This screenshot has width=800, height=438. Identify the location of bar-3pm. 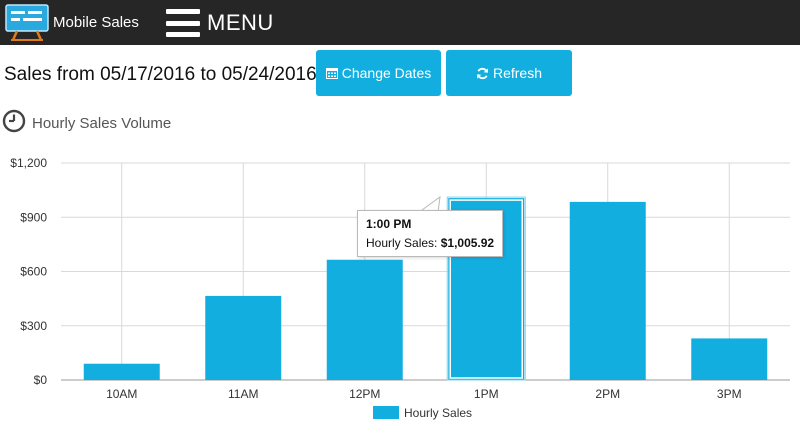
(729, 359).